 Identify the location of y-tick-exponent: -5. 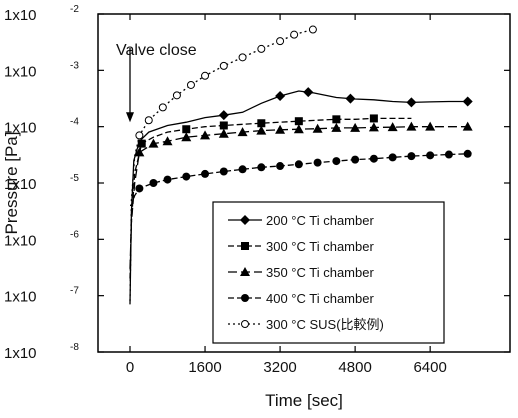
(74, 178).